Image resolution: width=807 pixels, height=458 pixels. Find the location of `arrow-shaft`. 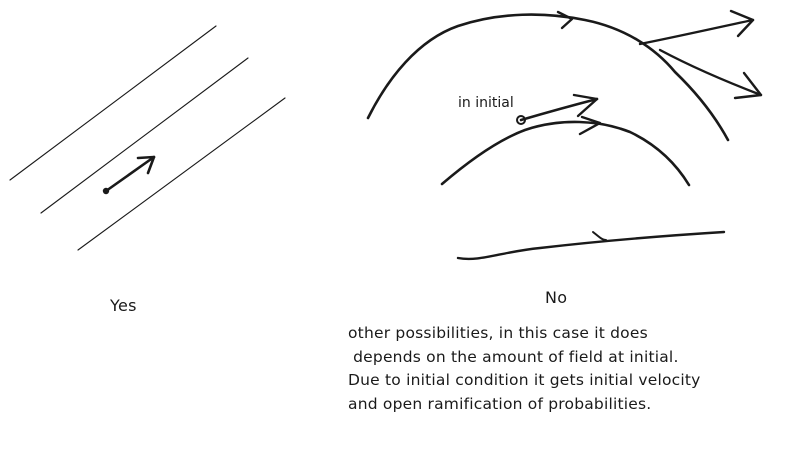

arrow-shaft is located at coordinates (130, 174).